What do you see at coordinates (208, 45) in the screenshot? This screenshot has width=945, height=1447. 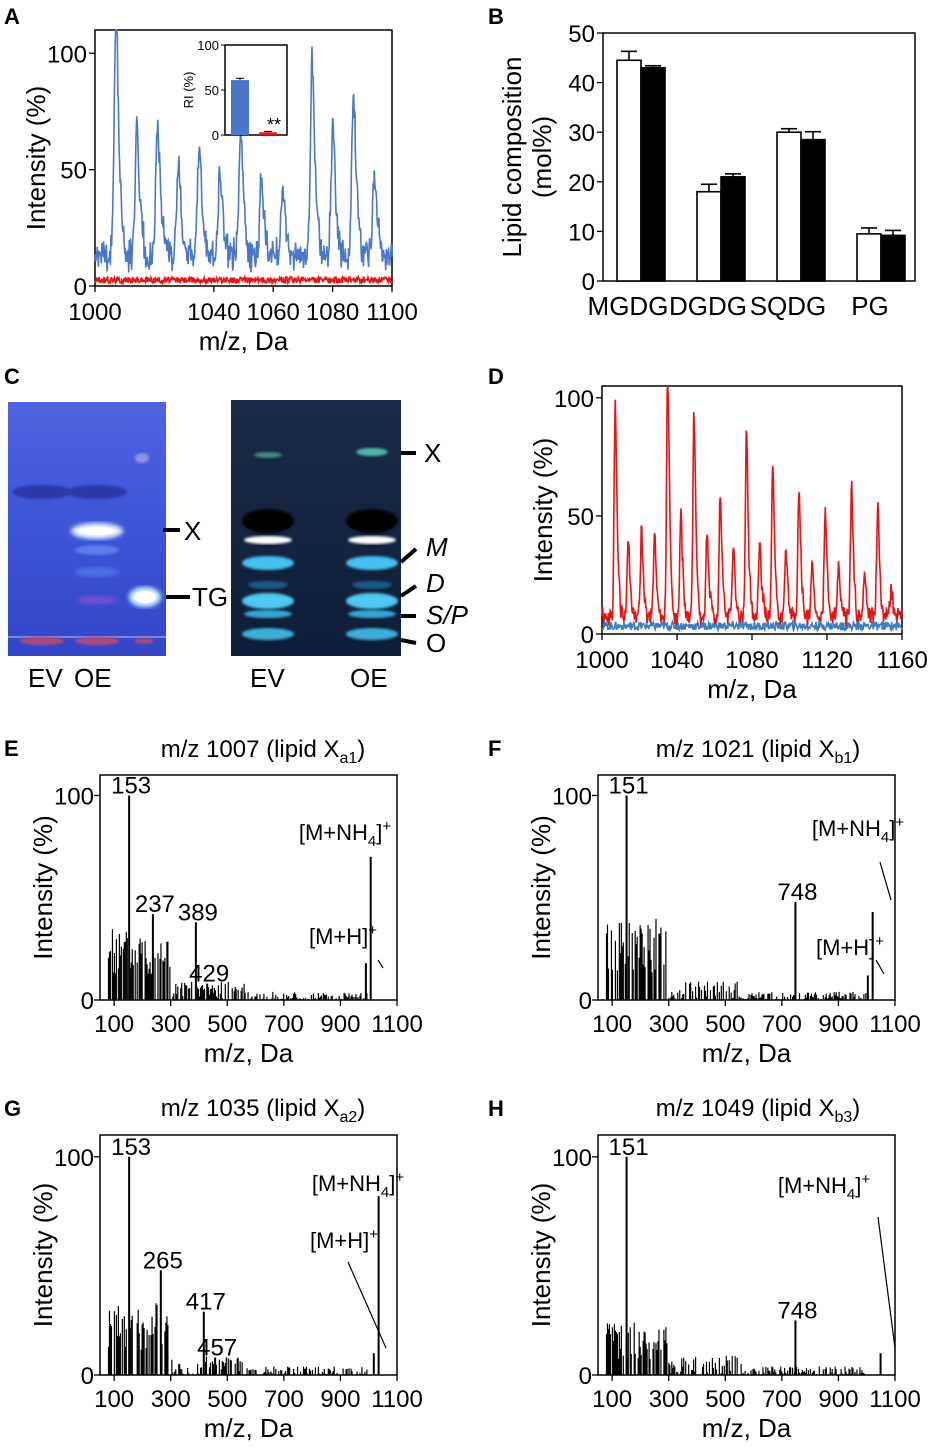 I see `inset-y-tick-label: 100` at bounding box center [208, 45].